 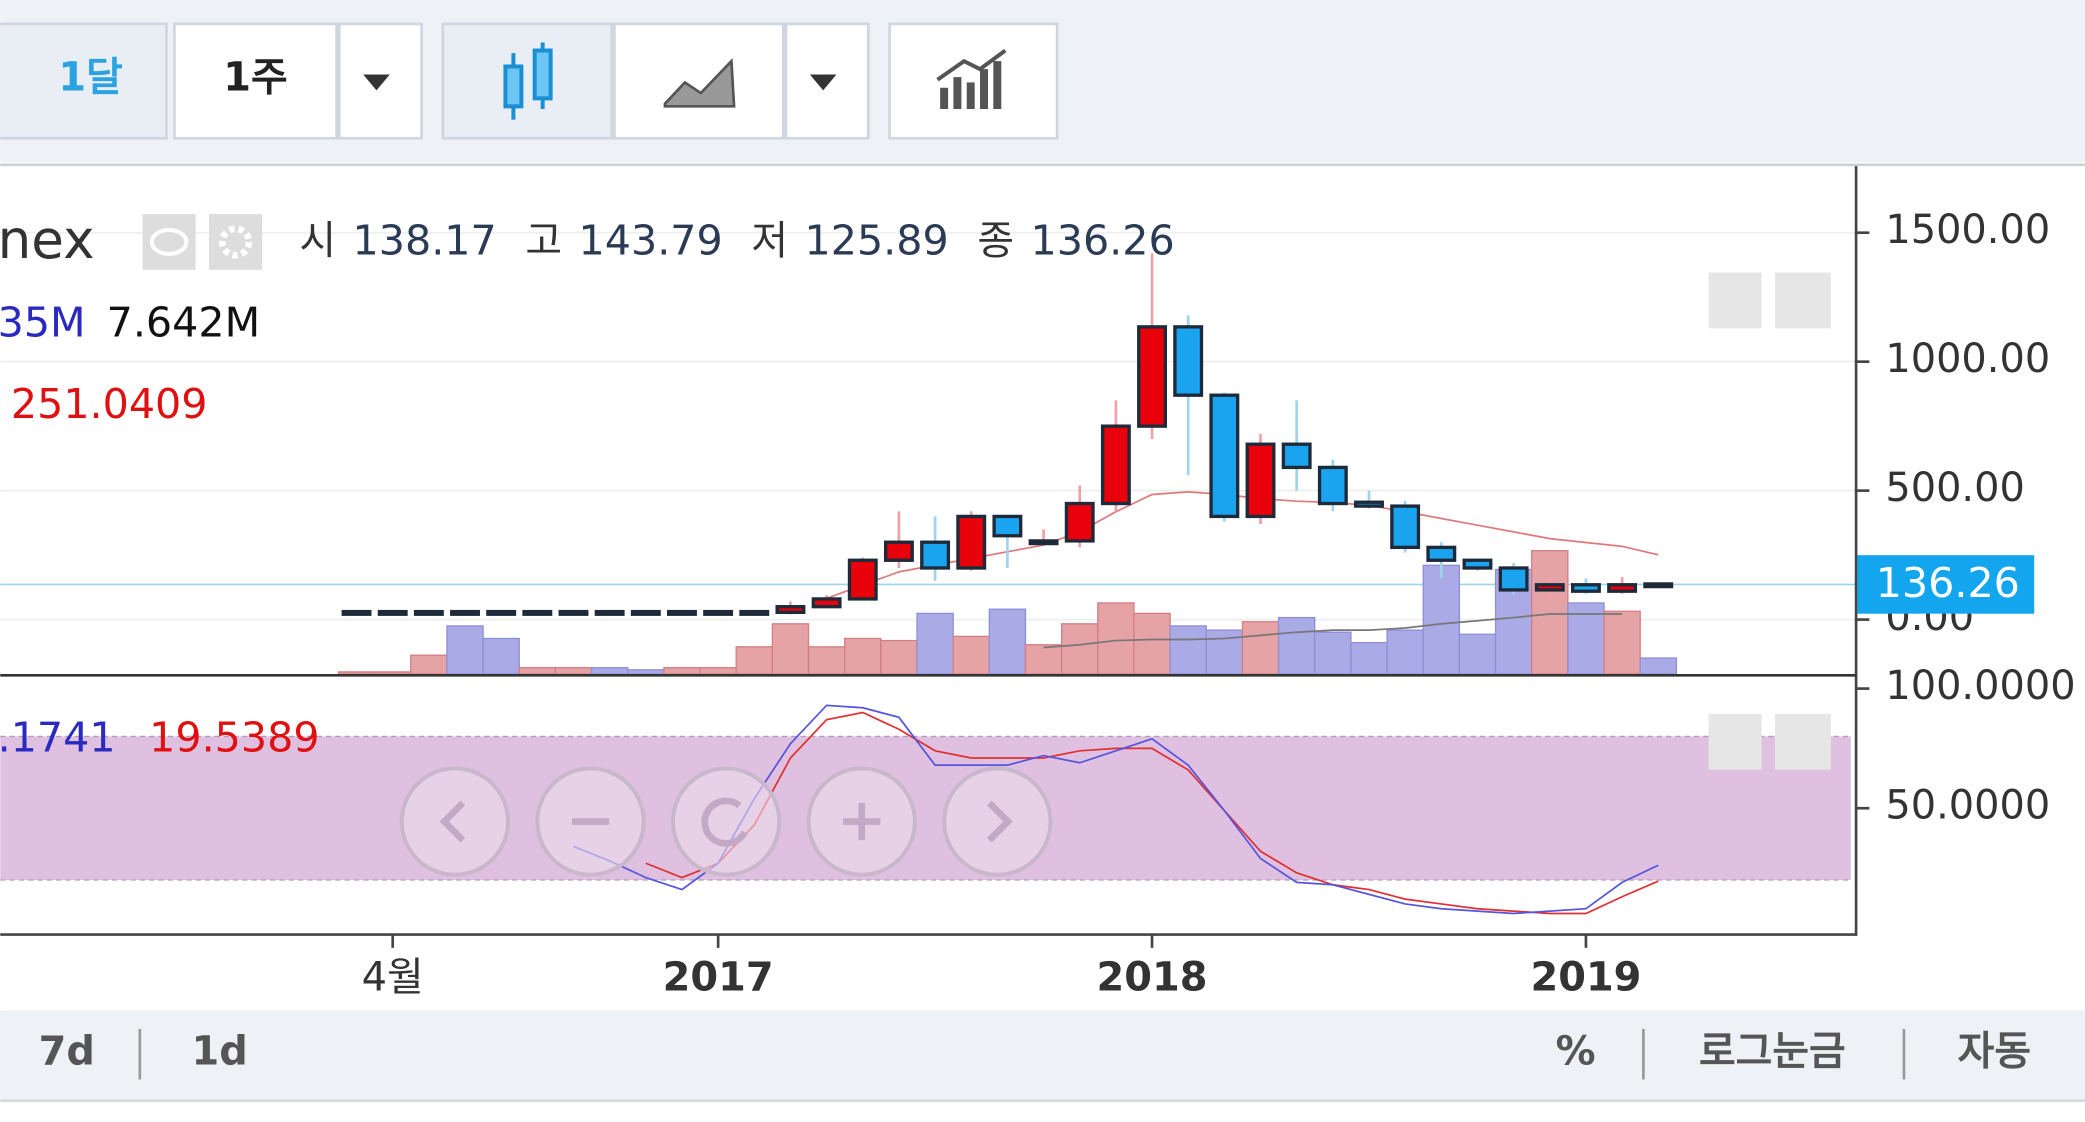 I want to click on zoom-controls, so click(x=726, y=821).